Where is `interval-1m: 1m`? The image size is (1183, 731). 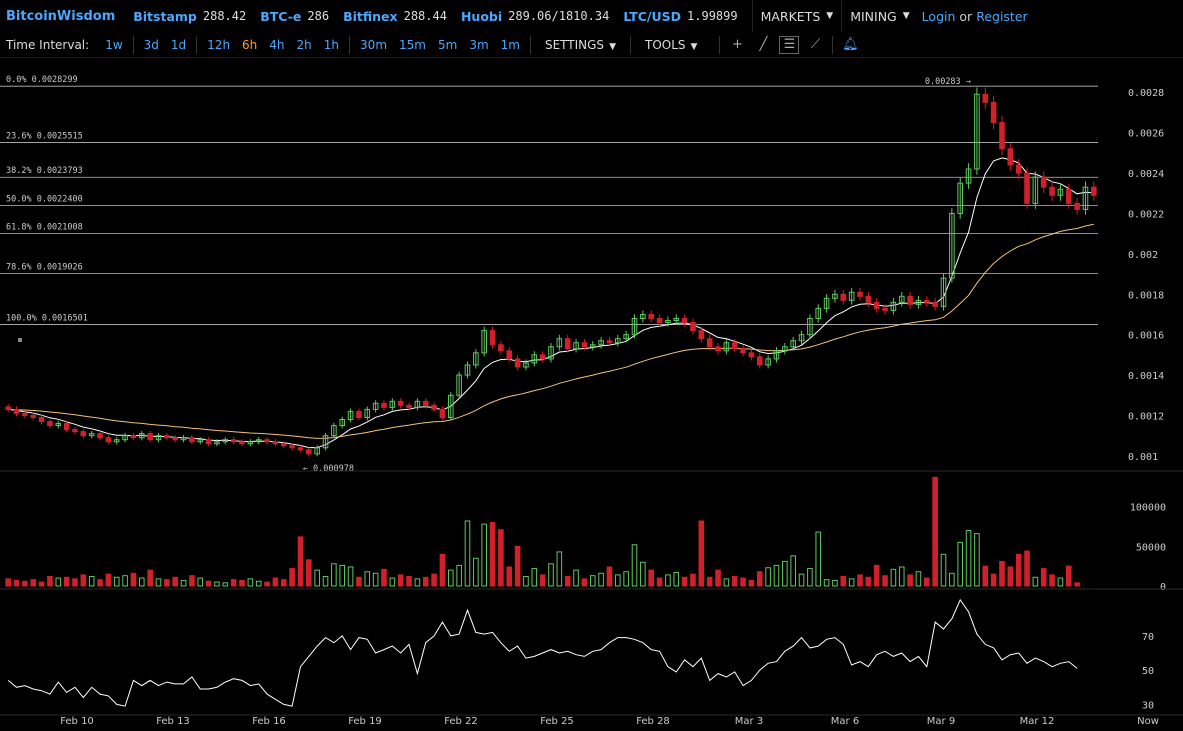
interval-1m: 1m is located at coordinates (510, 44).